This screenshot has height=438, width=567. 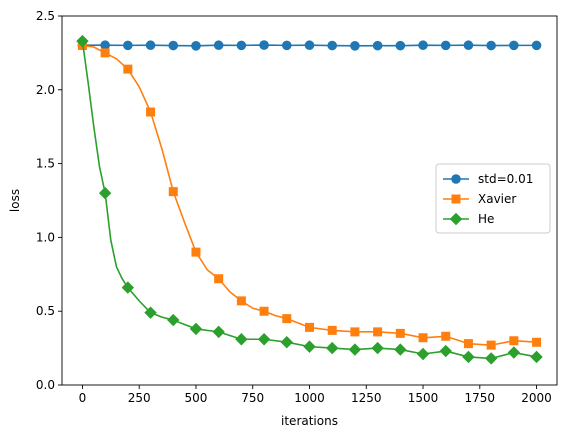 What do you see at coordinates (196, 398) in the screenshot?
I see `x-tick-label: 500` at bounding box center [196, 398].